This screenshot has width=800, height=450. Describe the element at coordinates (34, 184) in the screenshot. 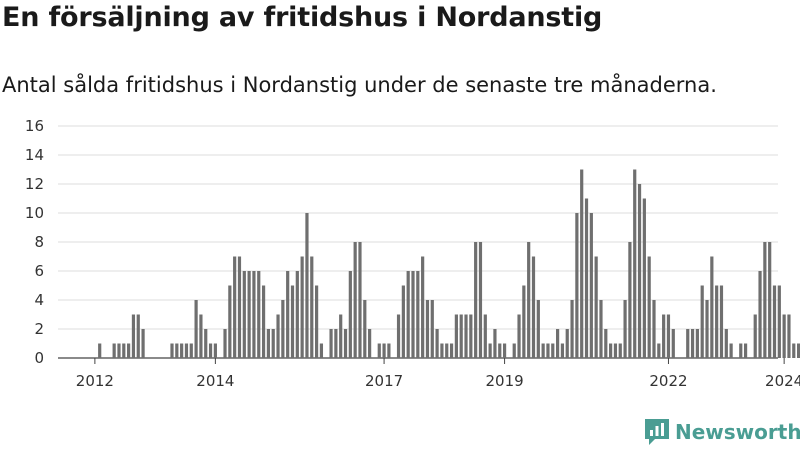

I see `y-tick-label: 12` at that location.